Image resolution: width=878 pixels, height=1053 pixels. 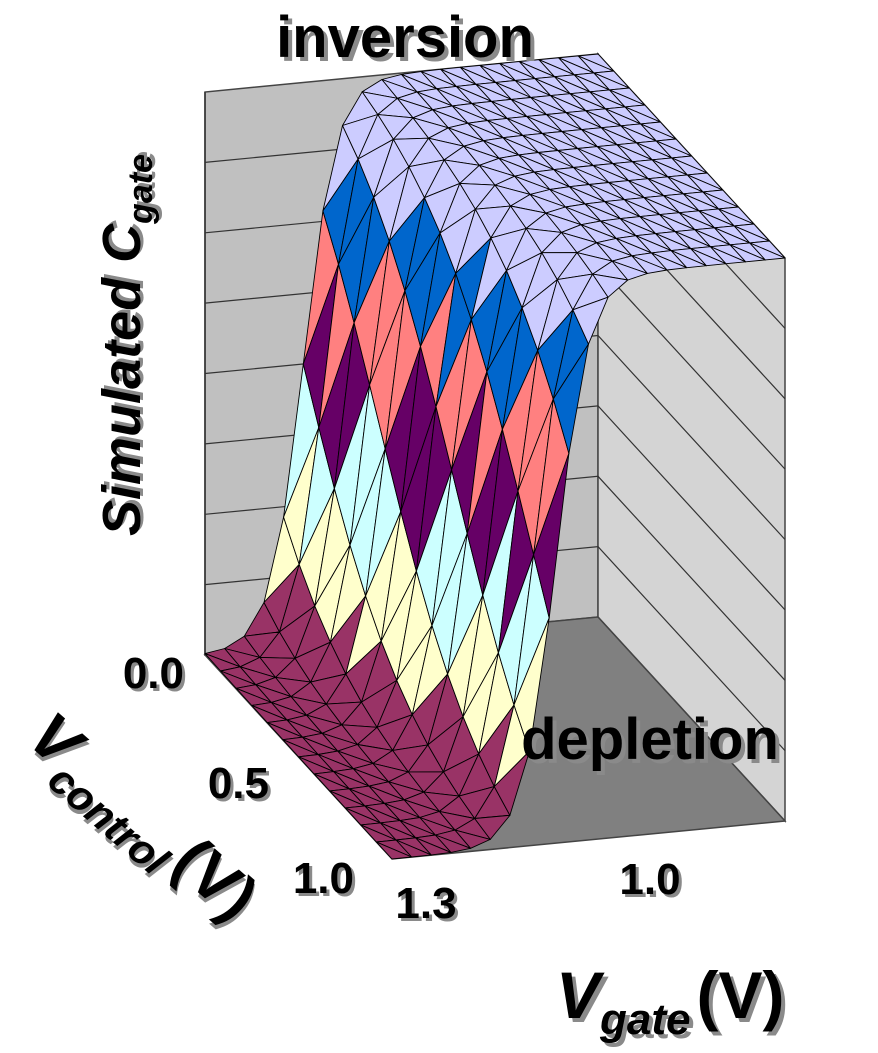 I want to click on annotation-depletion: depletion depletion, so click(x=652, y=741).